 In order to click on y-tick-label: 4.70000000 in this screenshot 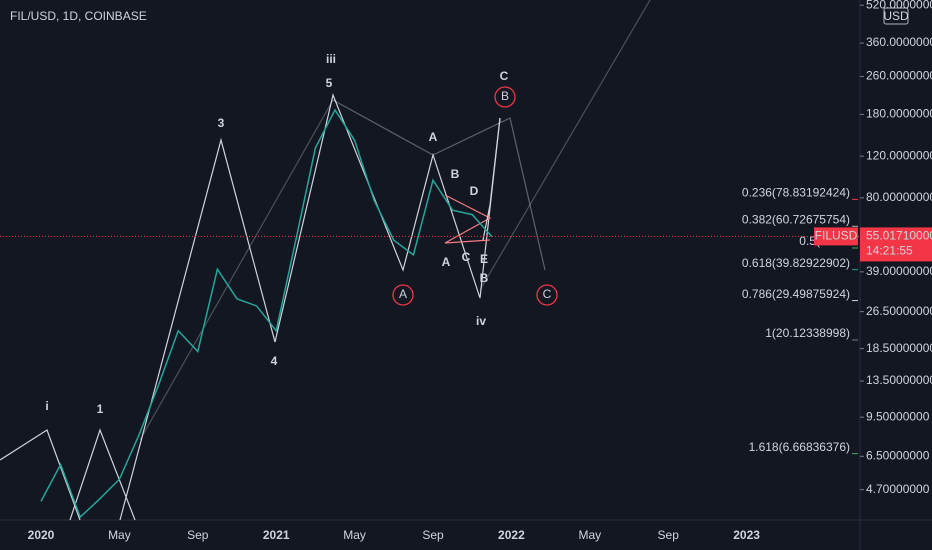, I will do `click(898, 489)`.